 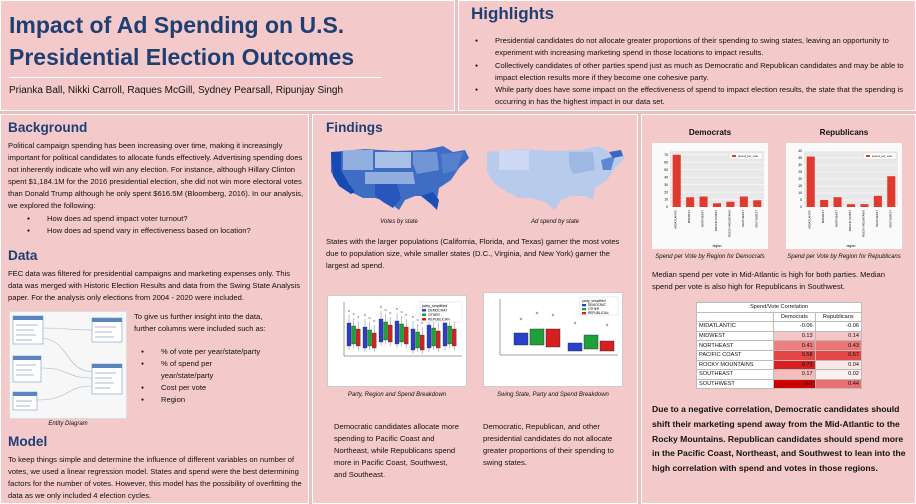 I want to click on swing-boxplot-caption: Swing State, Party and Spend Breakdown, so click(x=553, y=395).